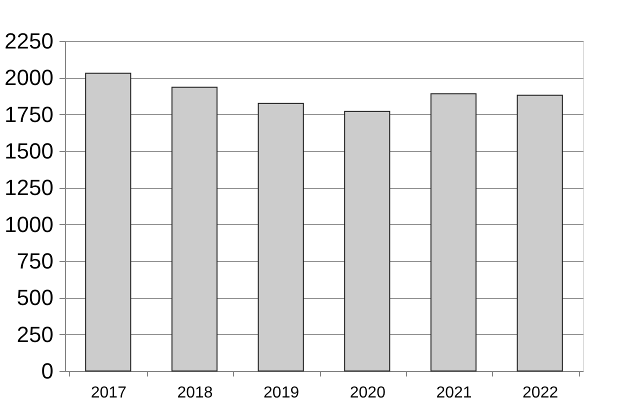 Image resolution: width=619 pixels, height=415 pixels. I want to click on x-tick-label: 2017, so click(108, 393).